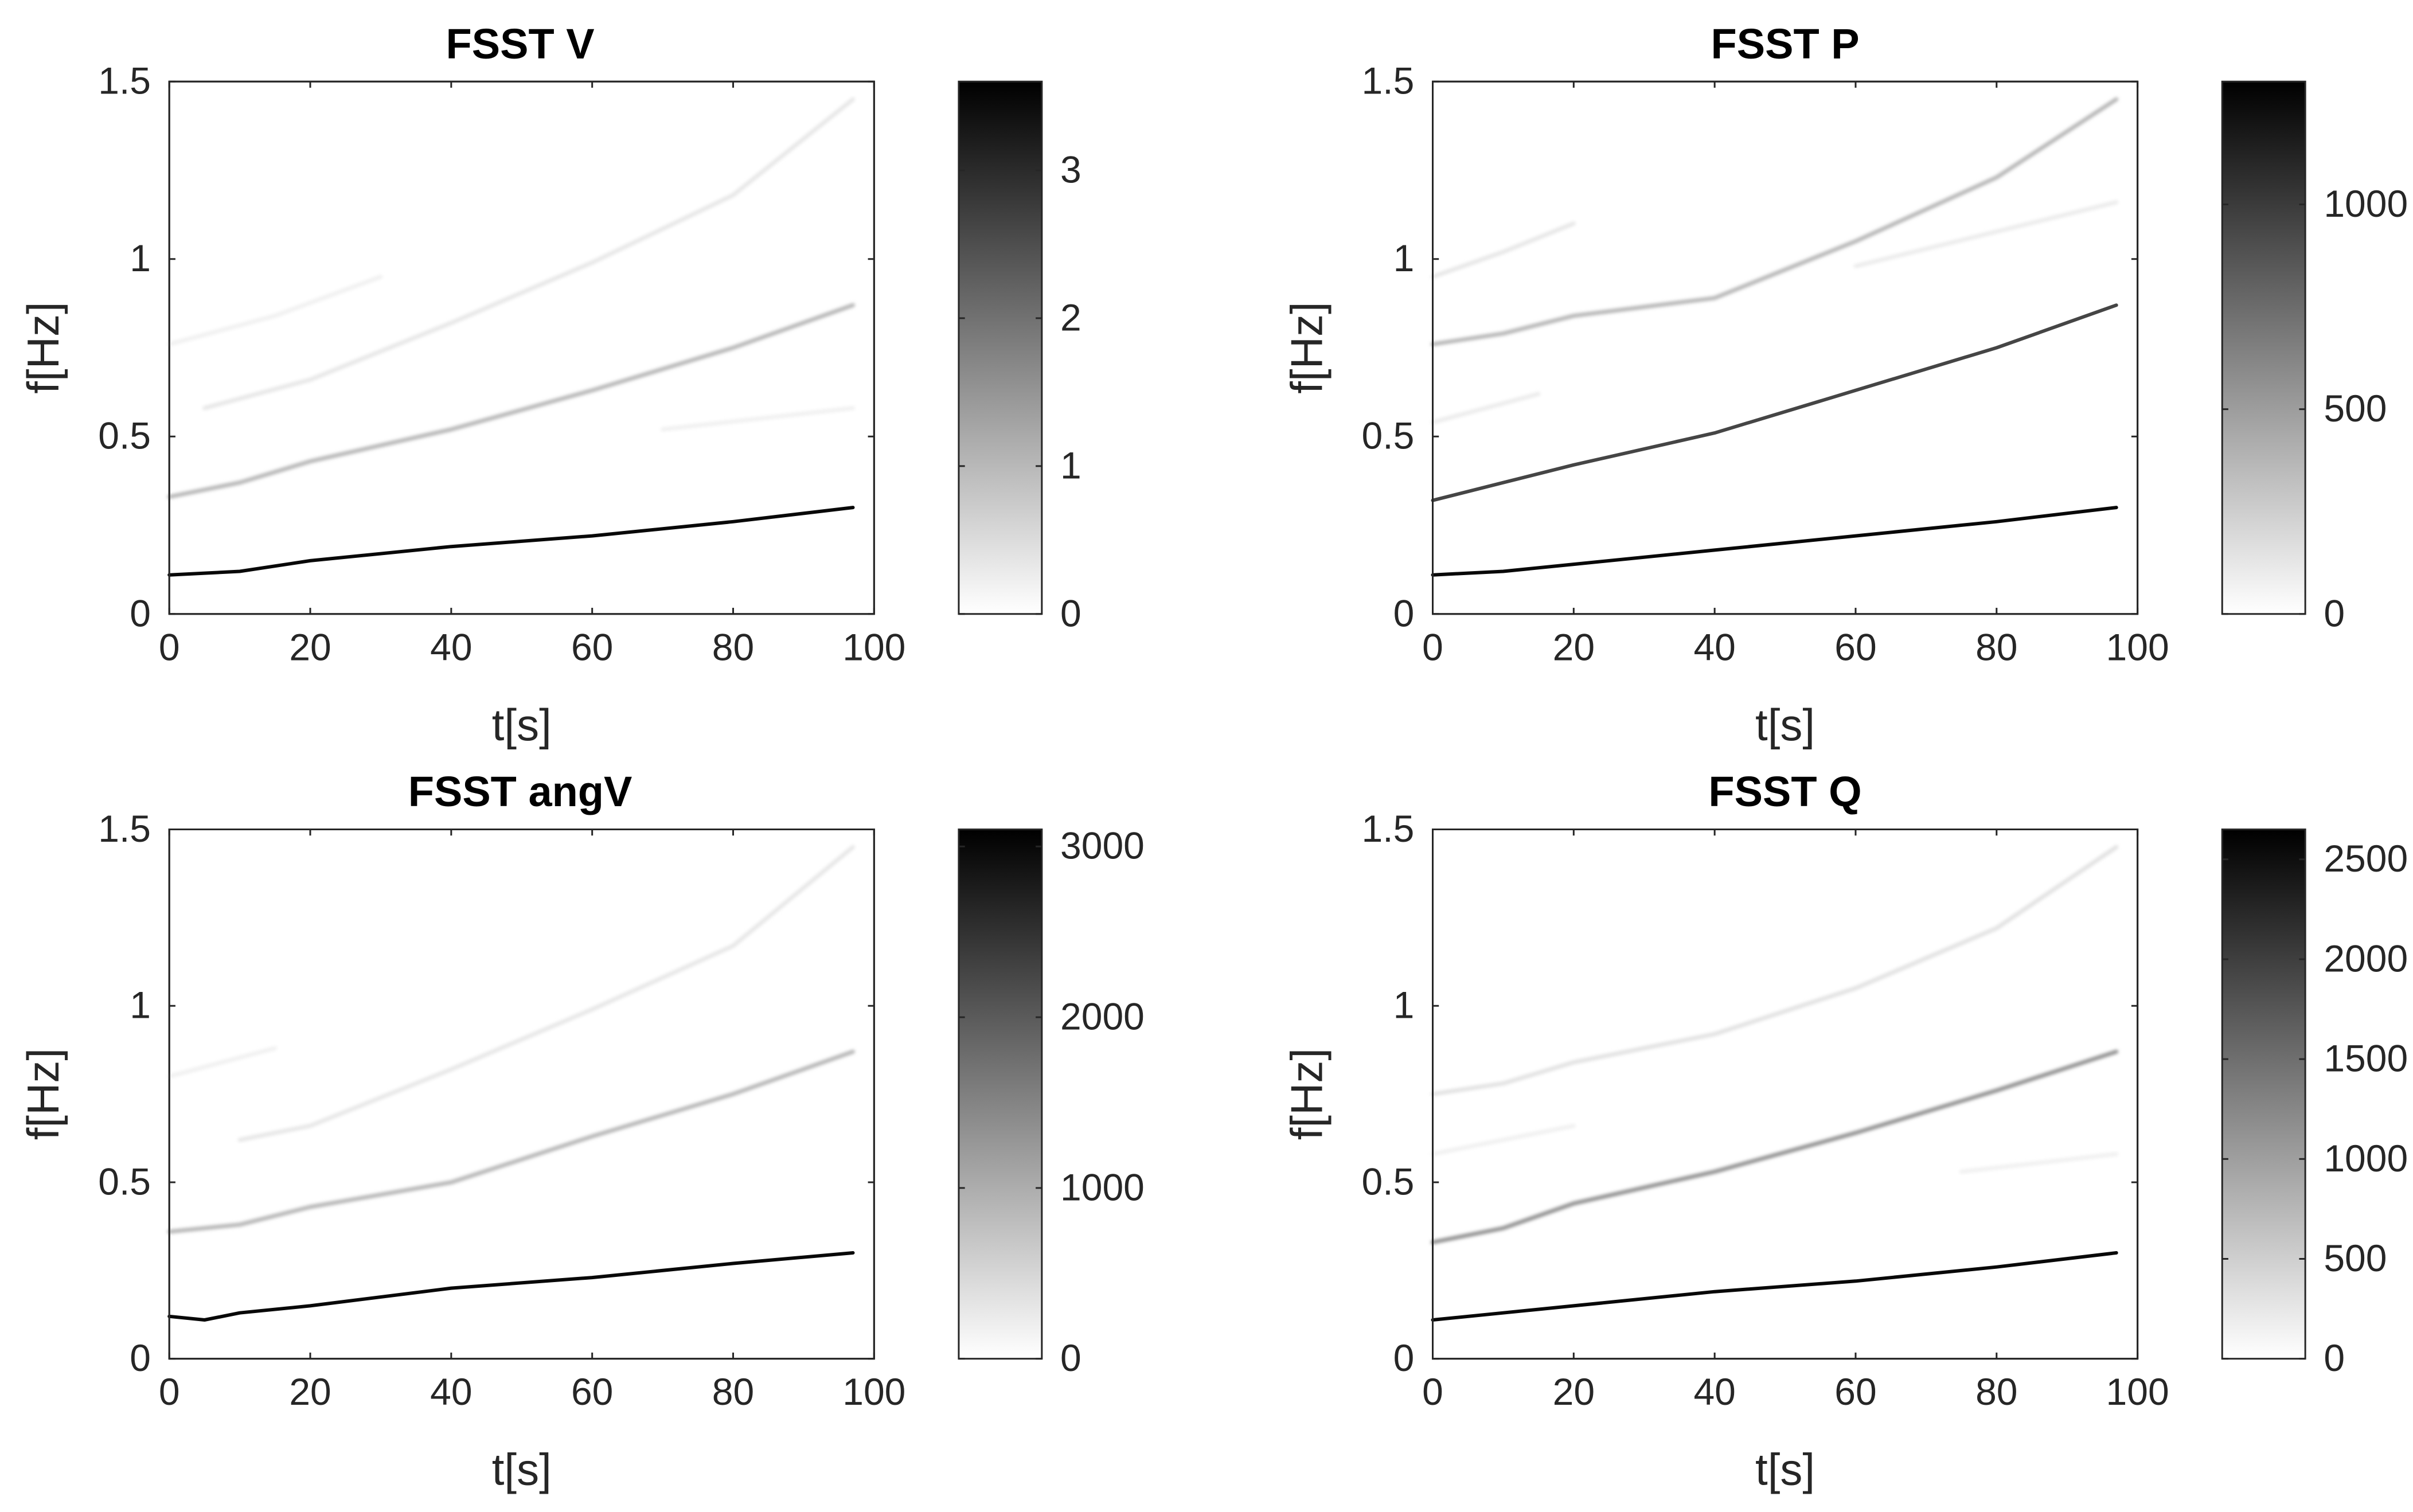 The height and width of the screenshot is (1512, 2413). Describe the element at coordinates (1071, 169) in the screenshot. I see `colorbar-tick-label: 3` at that location.